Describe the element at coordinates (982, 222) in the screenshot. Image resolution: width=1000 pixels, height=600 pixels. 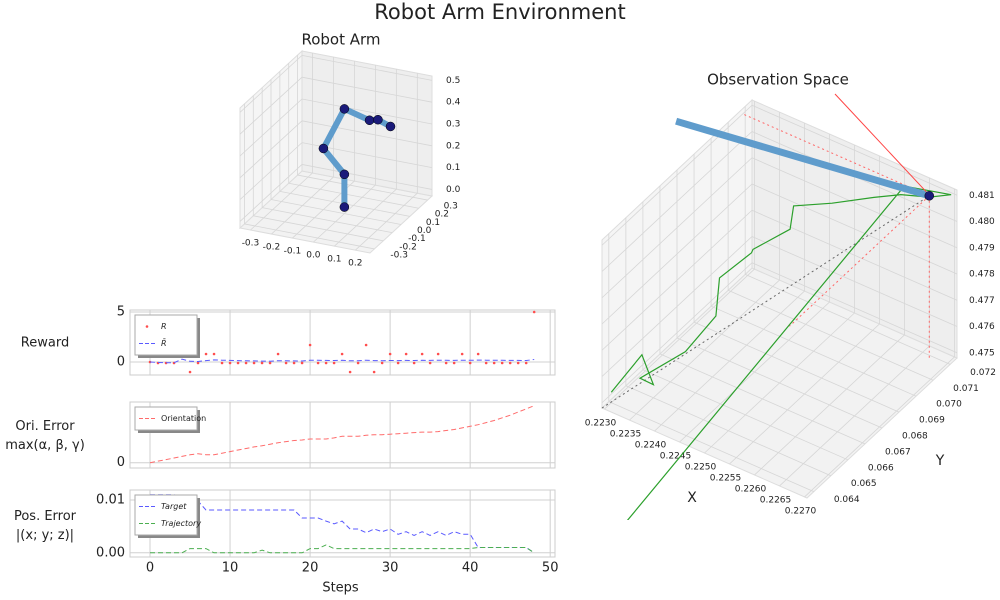
I see `z-tick-label: 0.480` at that location.